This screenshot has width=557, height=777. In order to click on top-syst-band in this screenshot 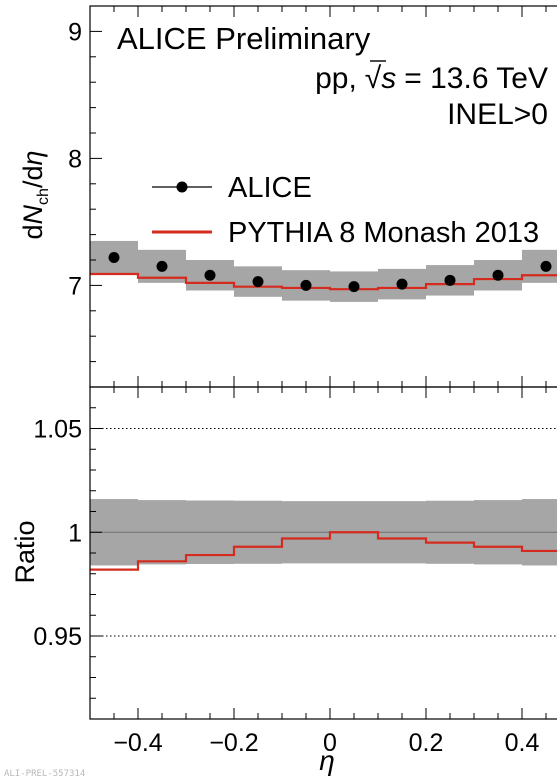, I will do `click(539, 266)`.